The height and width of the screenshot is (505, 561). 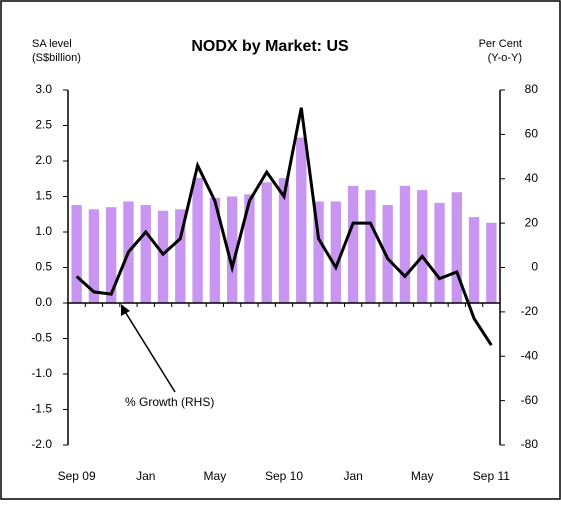 I want to click on y-tick-label: -1.5, so click(x=41, y=409).